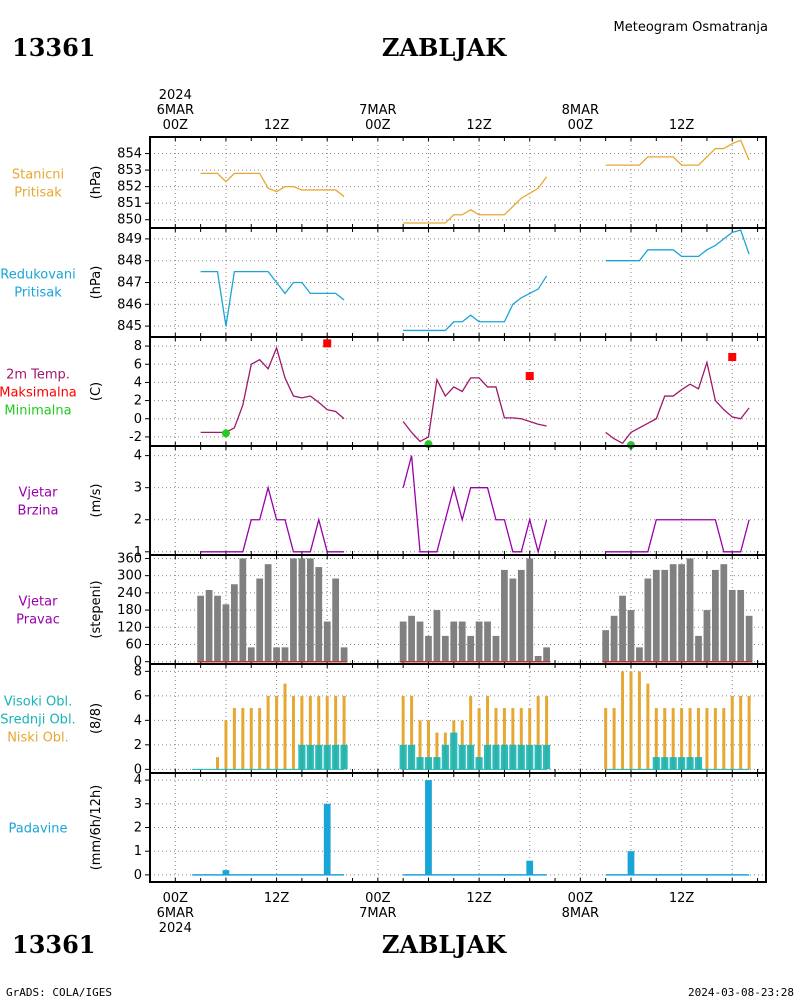 The width and height of the screenshot is (800, 1000). I want to click on station-id-bottom: 13361, so click(54, 944).